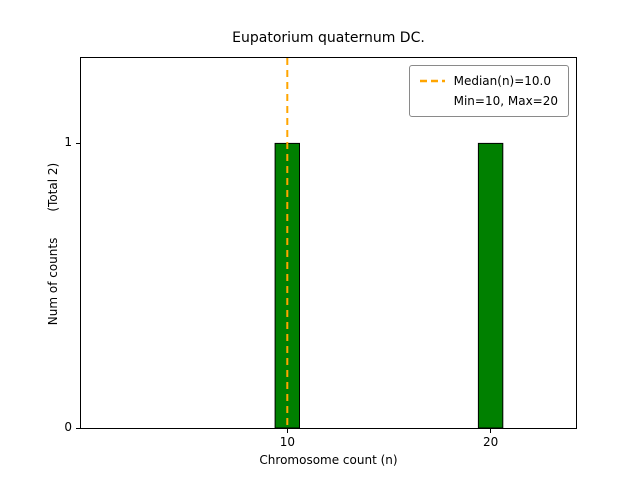 Image resolution: width=640 pixels, height=480 pixels. I want to click on median-line-legend-icon, so click(432, 81).